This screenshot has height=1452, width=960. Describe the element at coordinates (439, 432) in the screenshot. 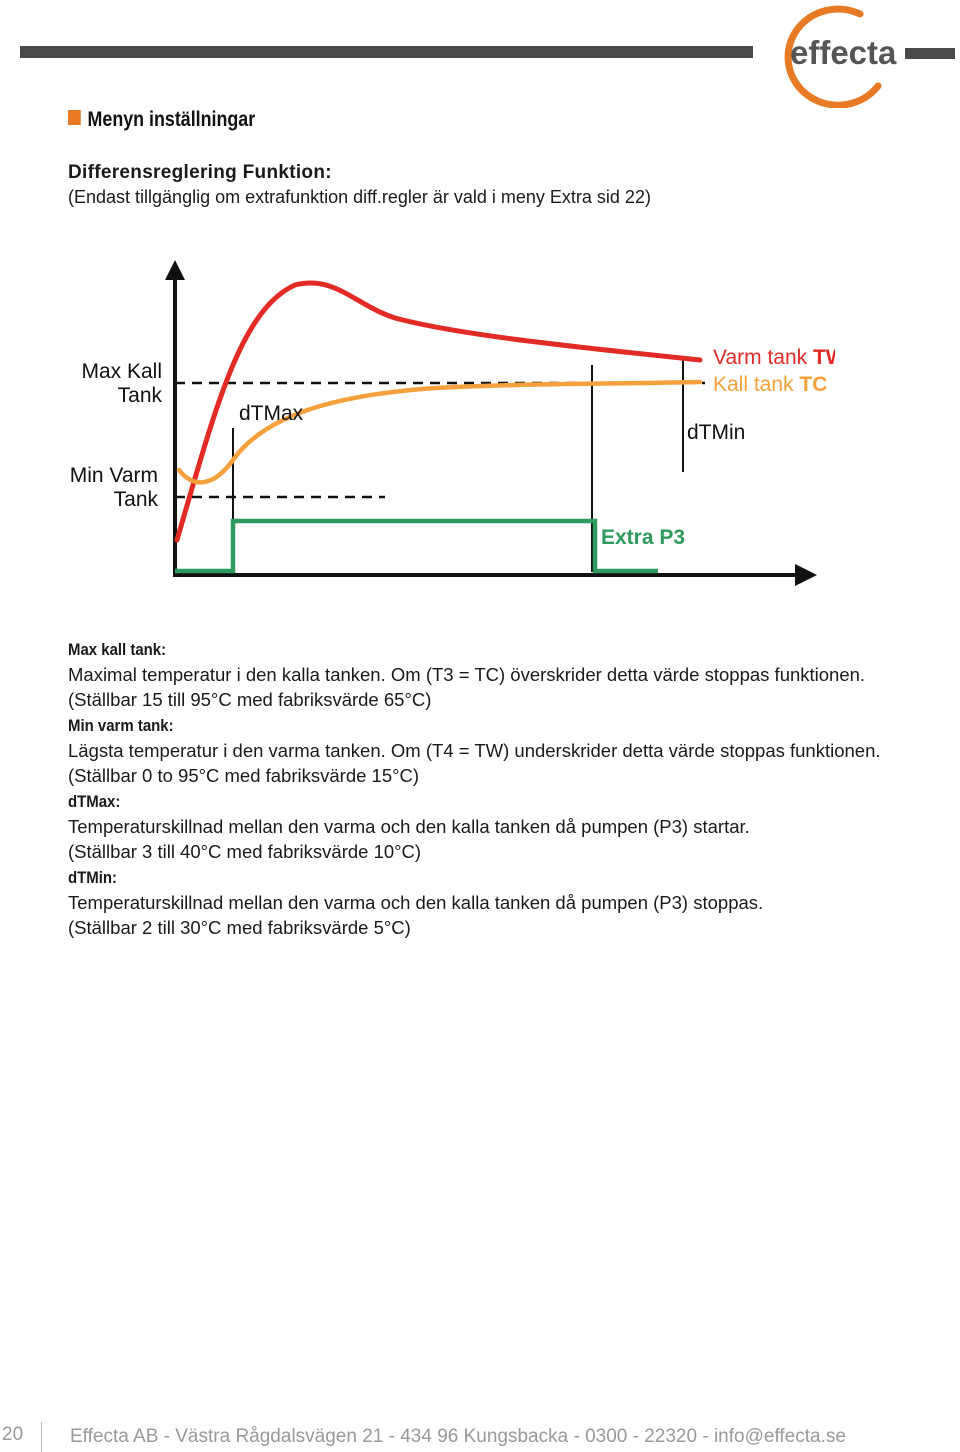

I see `cold-tank-curve` at that location.